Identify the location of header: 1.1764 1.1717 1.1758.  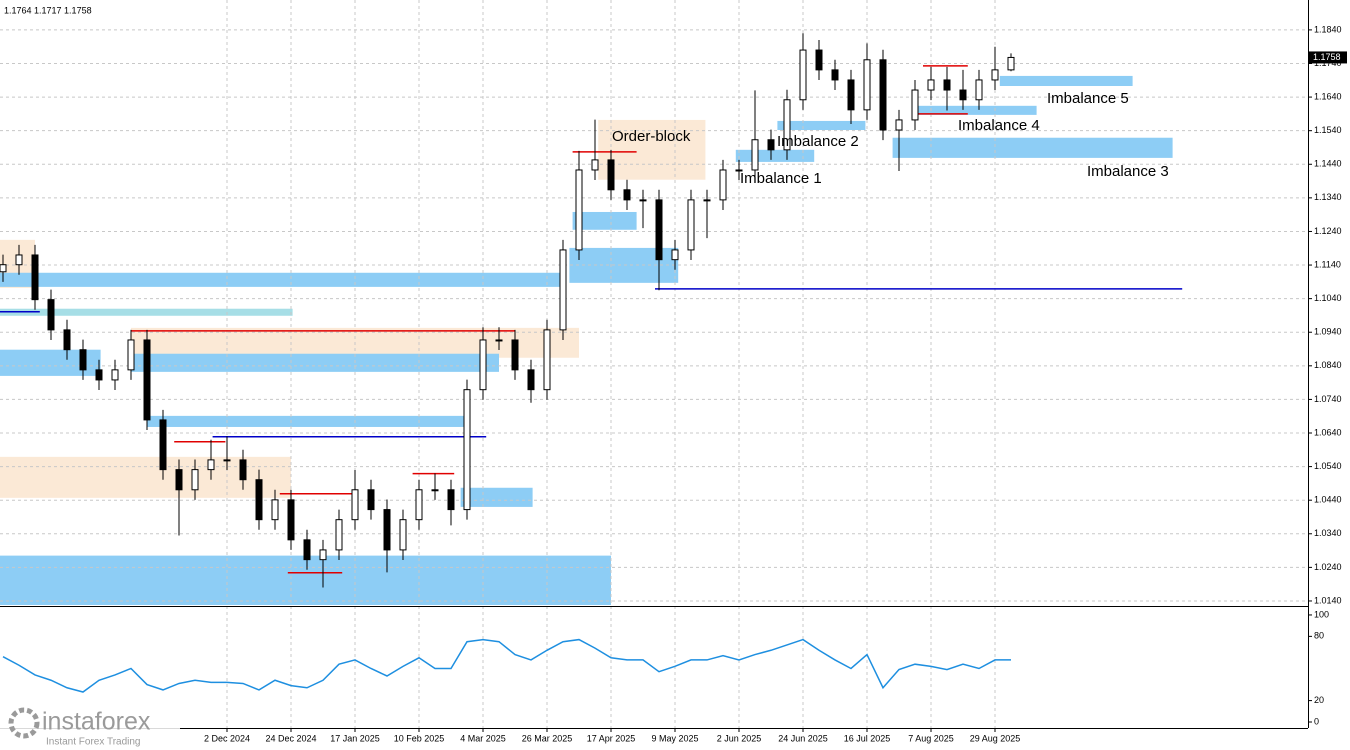
(48, 10).